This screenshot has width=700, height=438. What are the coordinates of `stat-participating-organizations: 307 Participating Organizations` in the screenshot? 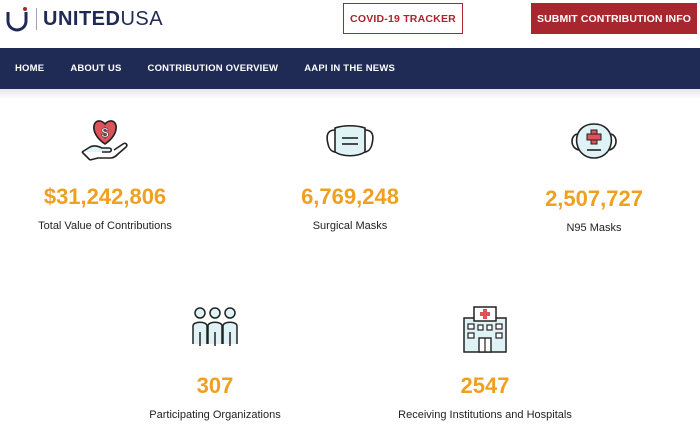 It's located at (215, 363).